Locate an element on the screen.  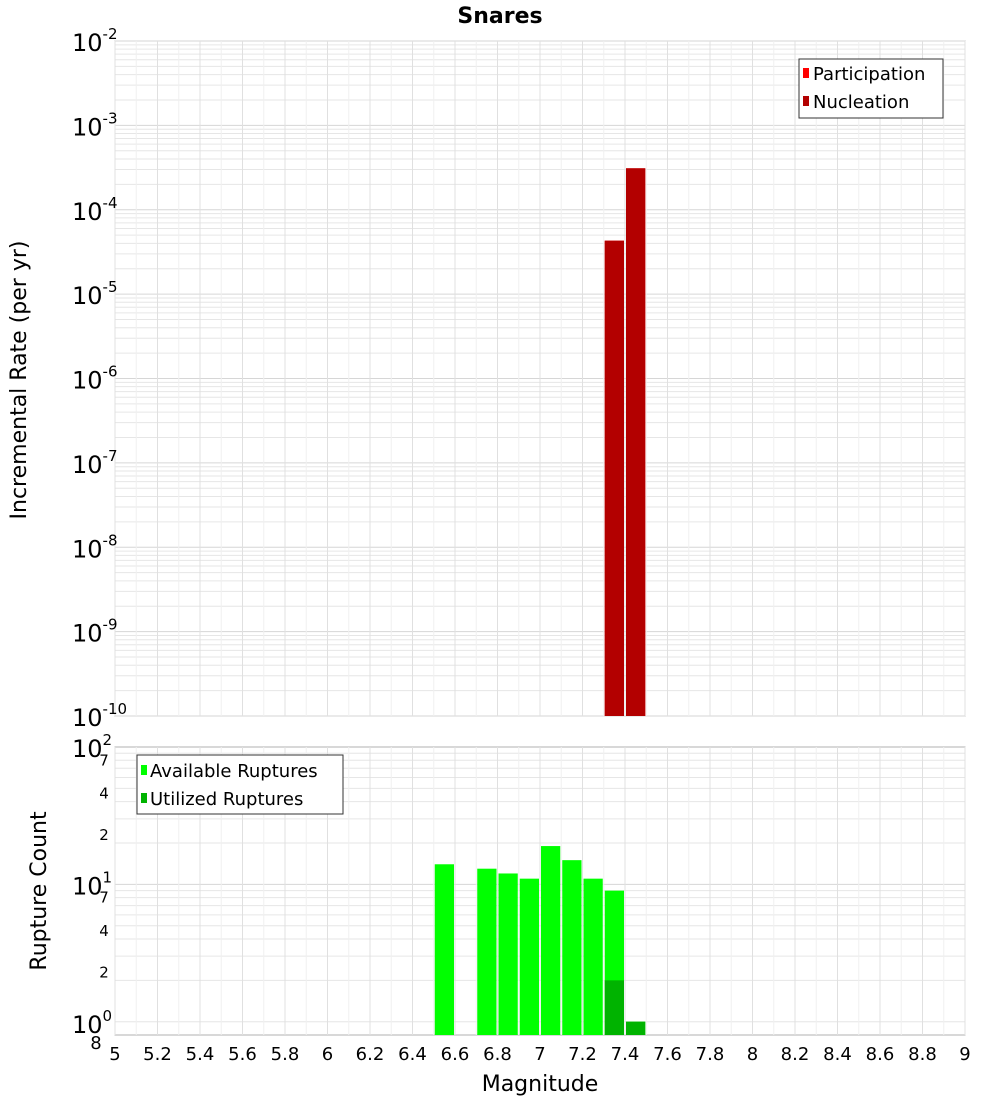
rate-y-tick-label: 10⁻⁸ is located at coordinates (95, 547).